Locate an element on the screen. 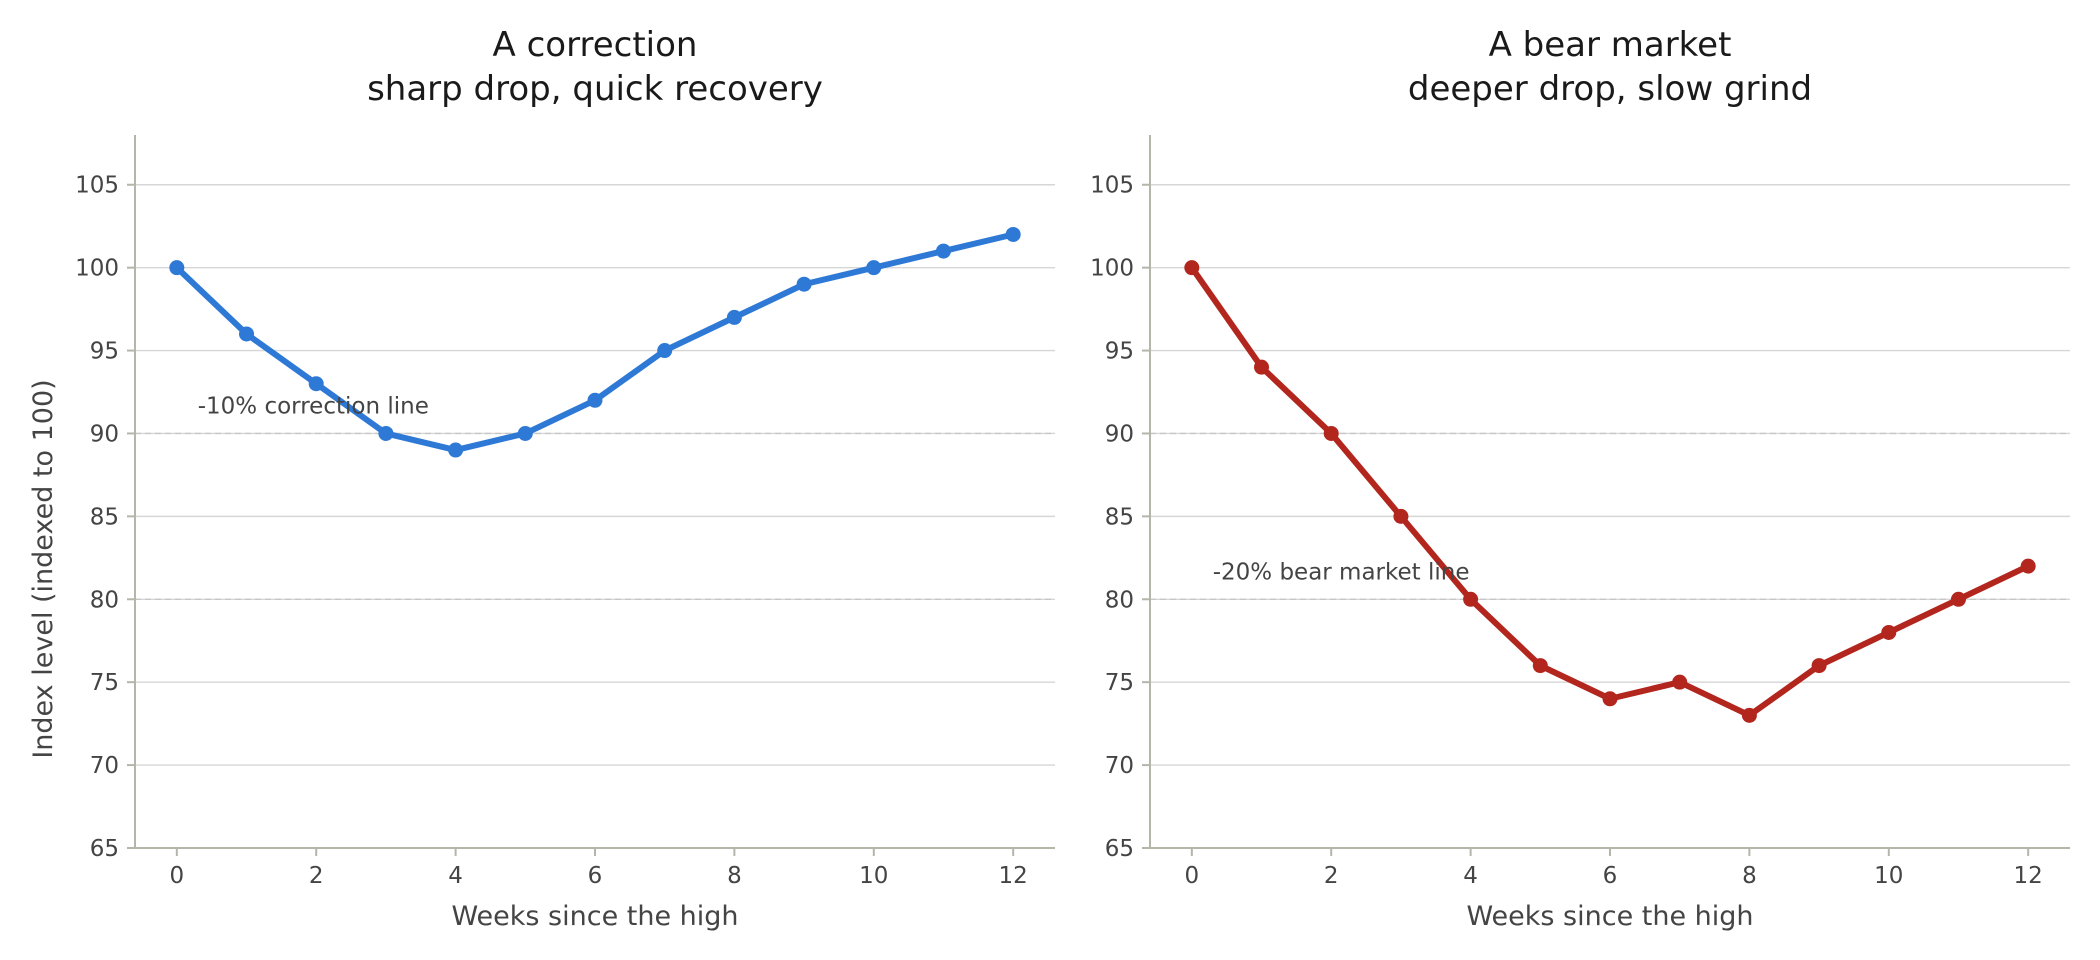 The height and width of the screenshot is (960, 2100). bear-market-reference-lines is located at coordinates (1610, 516).